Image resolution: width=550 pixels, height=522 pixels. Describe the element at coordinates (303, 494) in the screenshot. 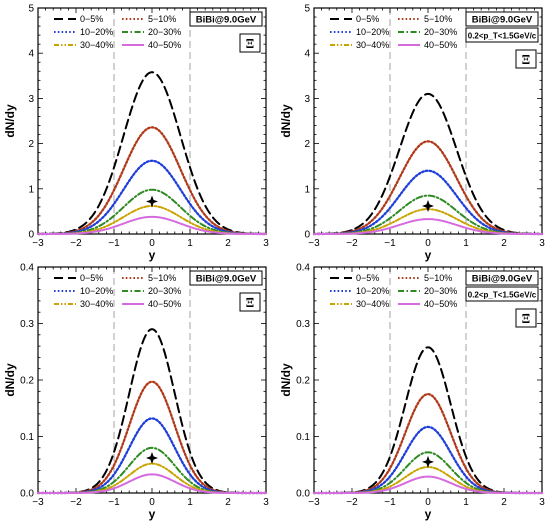

I see `y-tick-label: 0.0` at that location.